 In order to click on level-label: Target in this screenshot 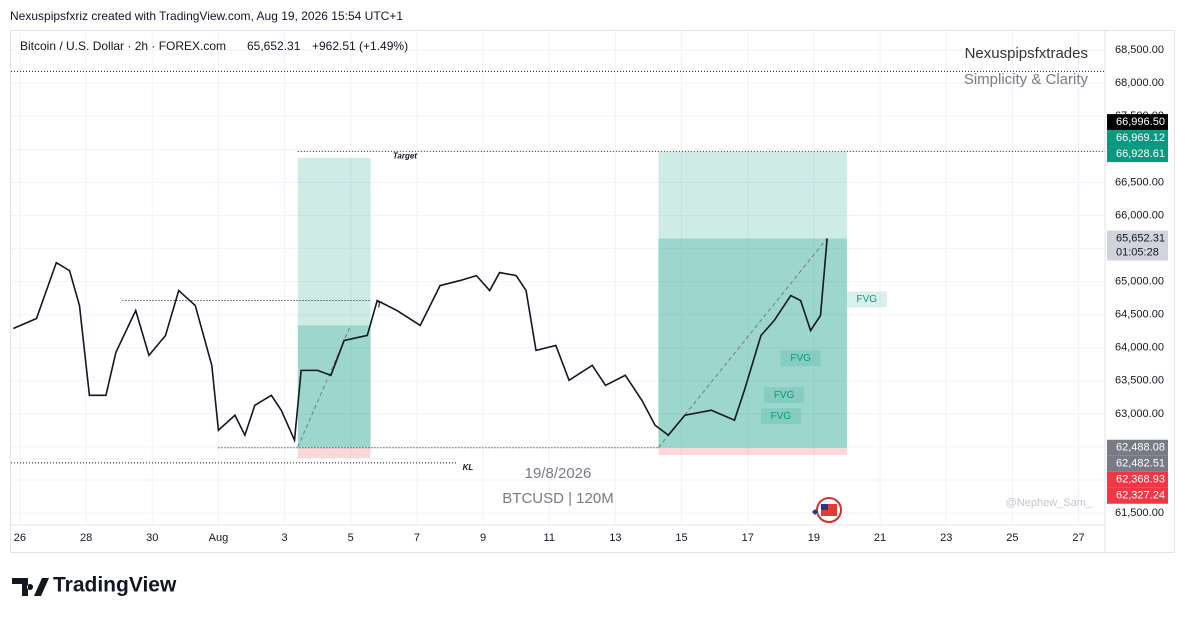, I will do `click(405, 156)`.